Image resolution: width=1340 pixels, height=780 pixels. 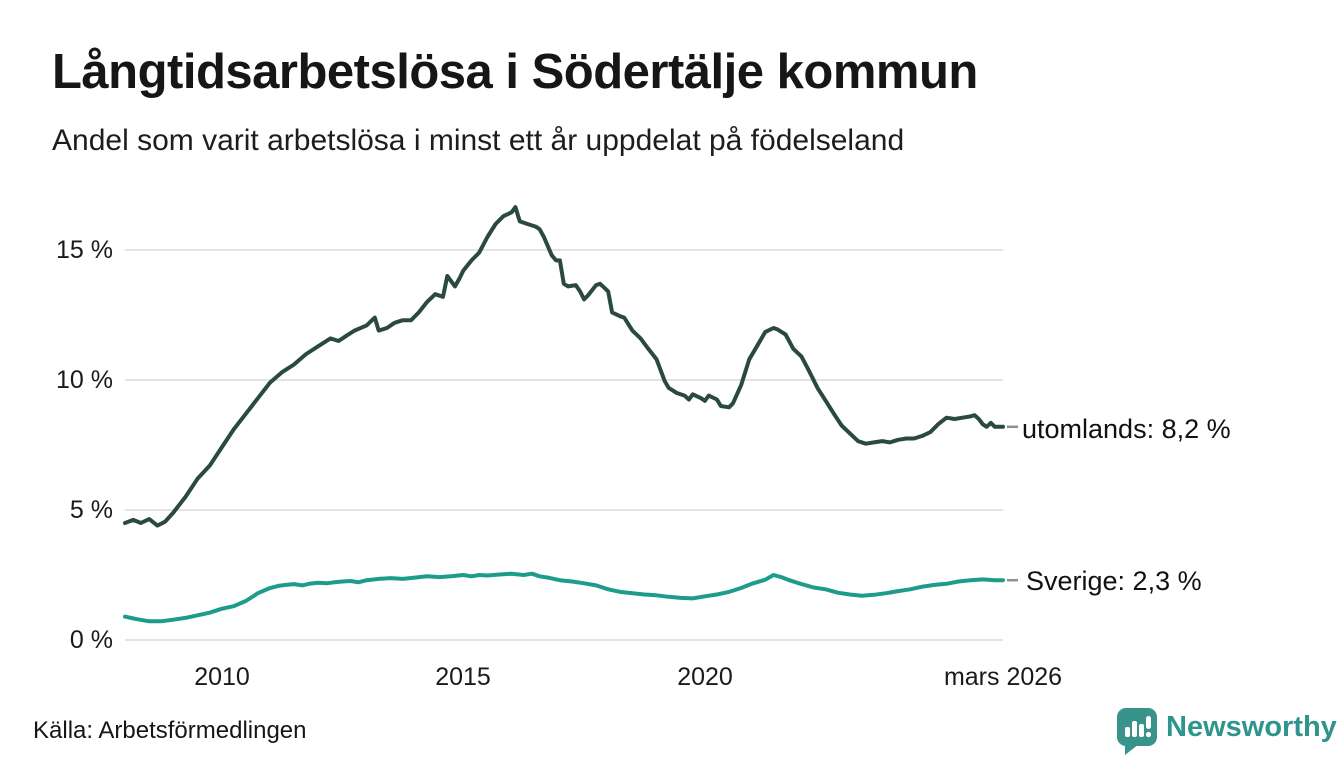 I want to click on x-tick-mars-2026: mars 2026, so click(x=1003, y=677).